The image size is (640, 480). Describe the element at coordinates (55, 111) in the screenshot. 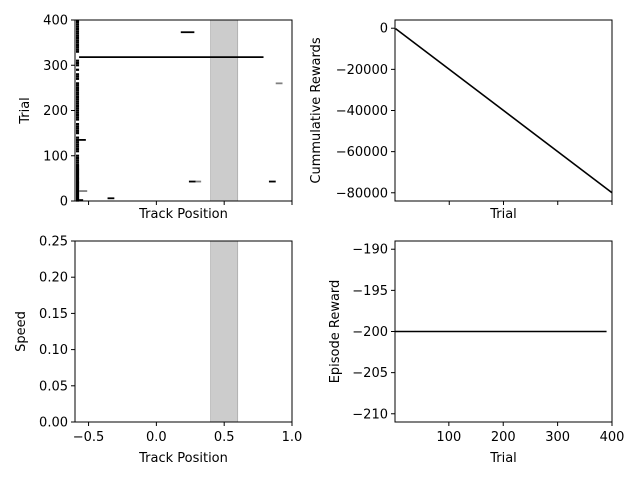

I see `y-tick-label: 200` at that location.